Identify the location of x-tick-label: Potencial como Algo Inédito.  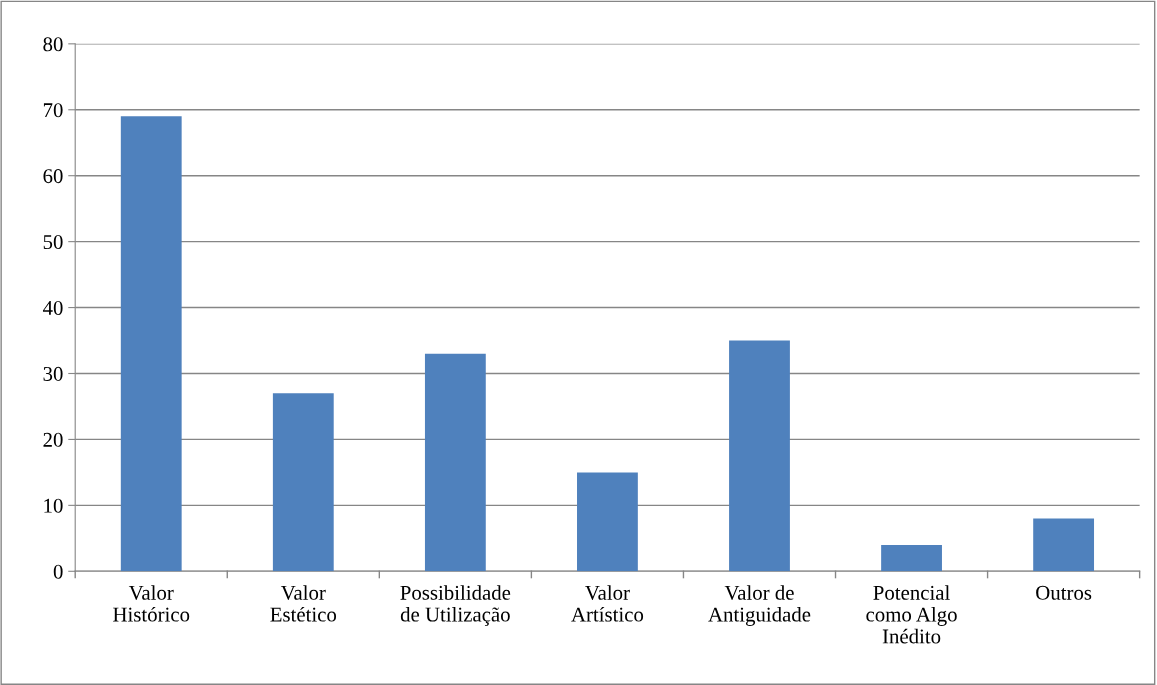
(911, 614).